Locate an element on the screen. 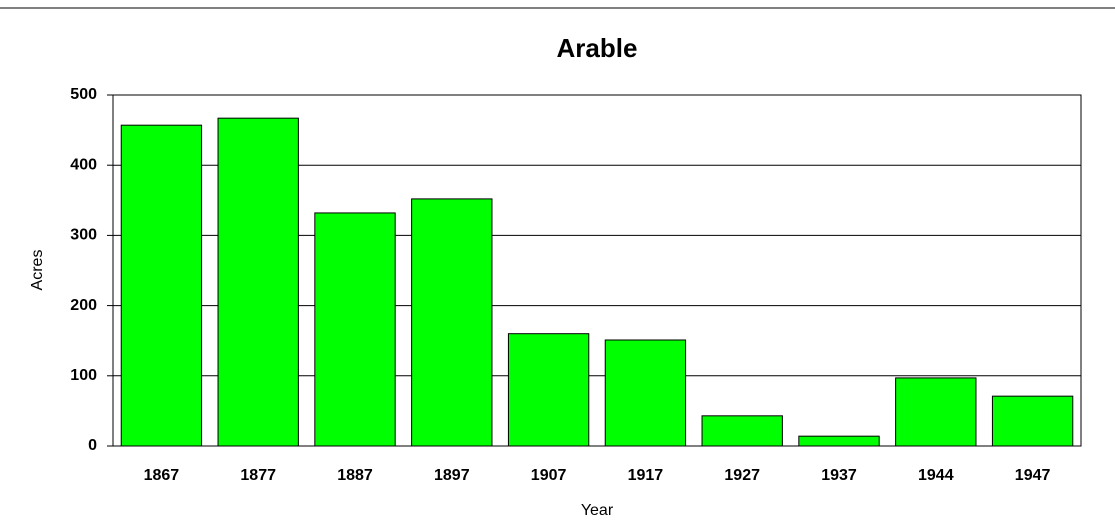  x-axis-label: Year is located at coordinates (597, 510).